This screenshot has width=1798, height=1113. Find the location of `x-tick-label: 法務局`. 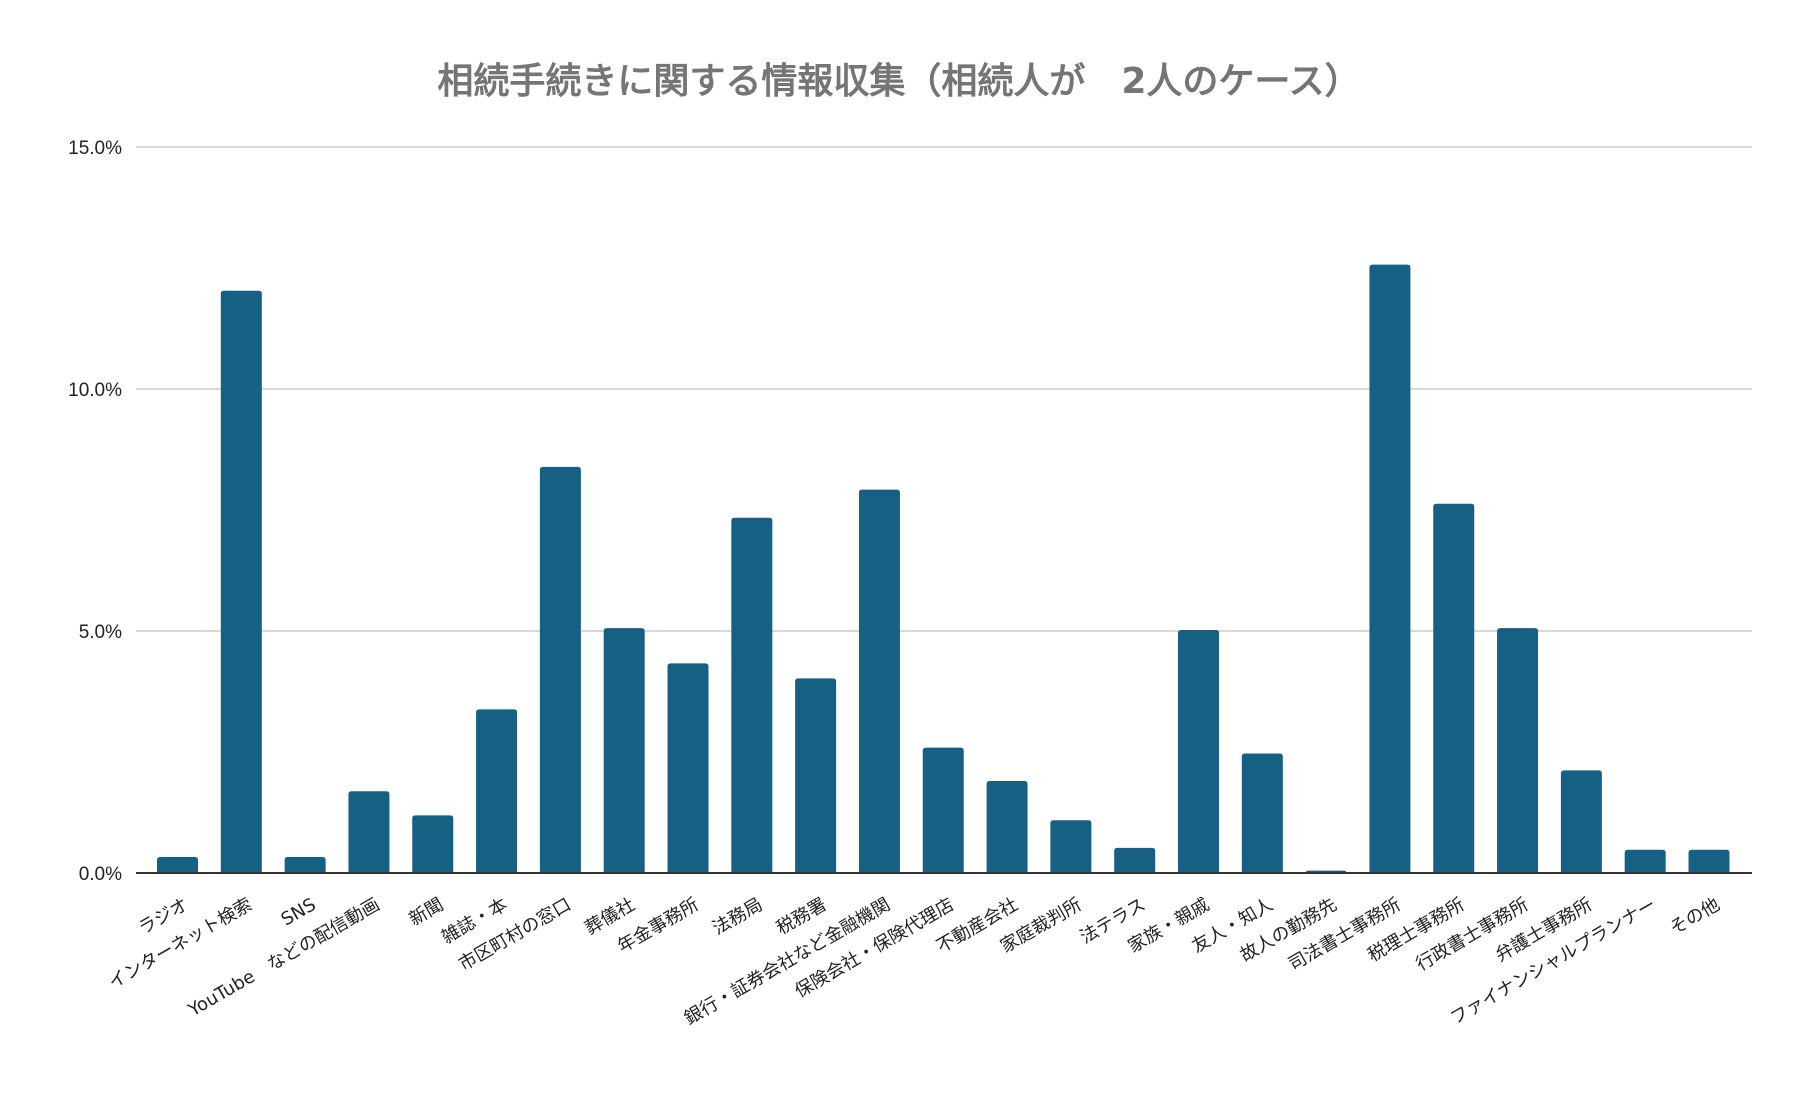

x-tick-label: 法務局 is located at coordinates (737, 916).